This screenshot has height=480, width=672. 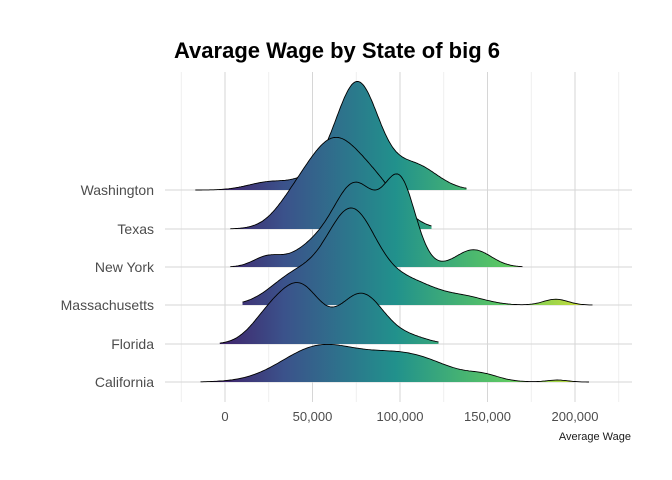 I want to click on y-label-texas: Texas, so click(x=135, y=229).